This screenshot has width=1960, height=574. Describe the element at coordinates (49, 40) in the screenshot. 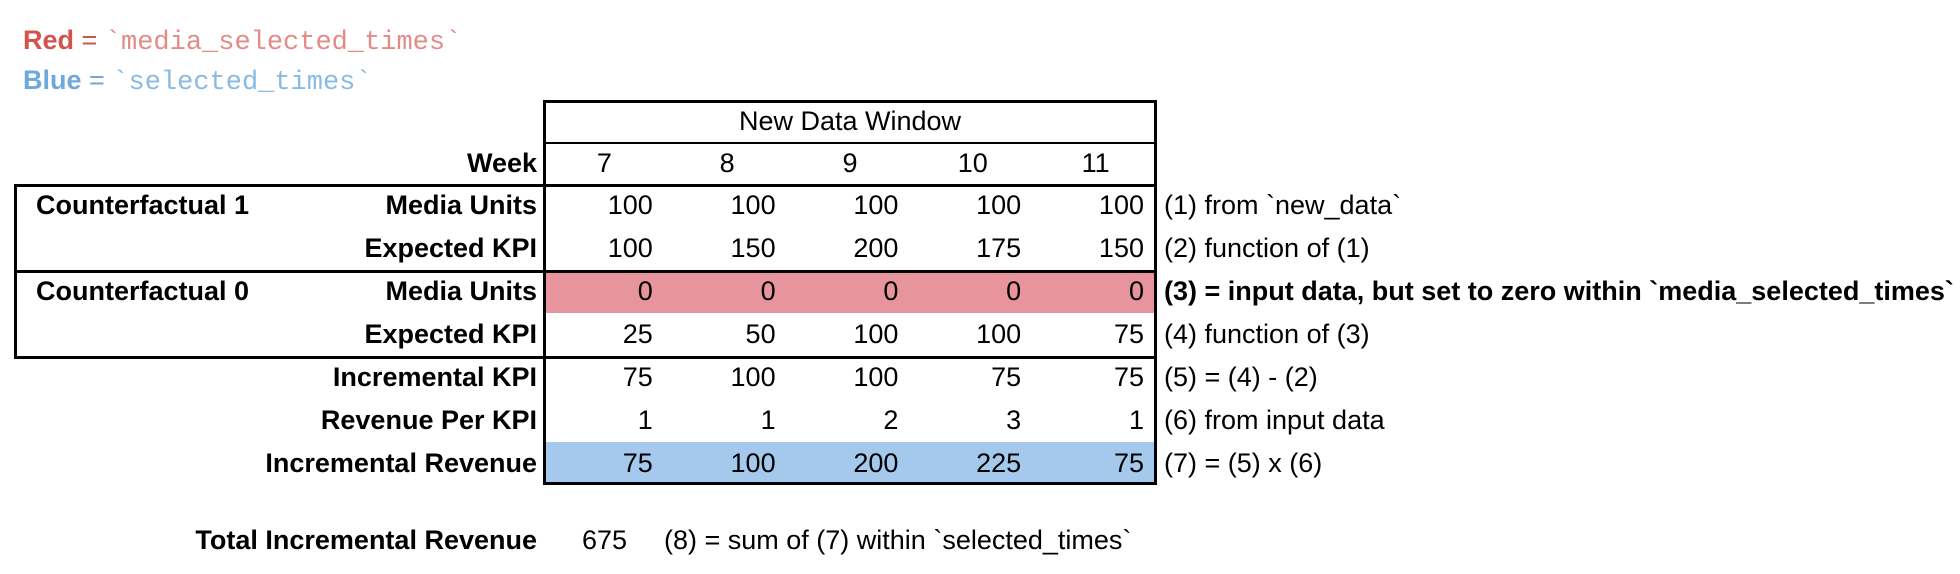

I see `legend-red-label: Red` at that location.